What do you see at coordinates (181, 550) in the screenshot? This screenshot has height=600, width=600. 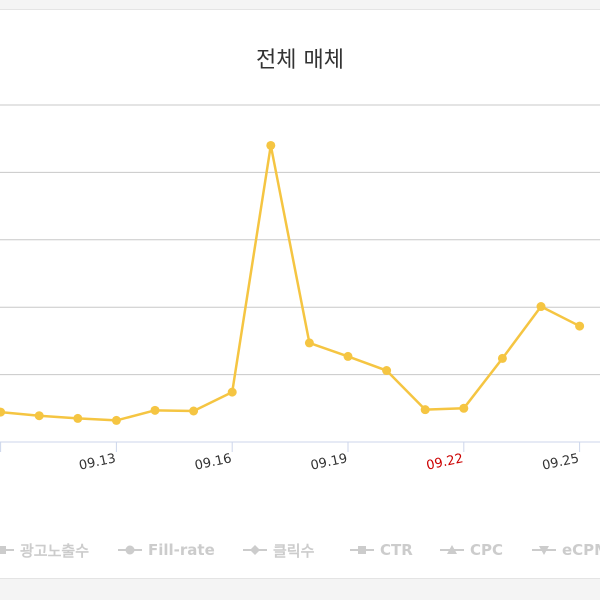 I see `legend-label: Fill-rate` at bounding box center [181, 550].